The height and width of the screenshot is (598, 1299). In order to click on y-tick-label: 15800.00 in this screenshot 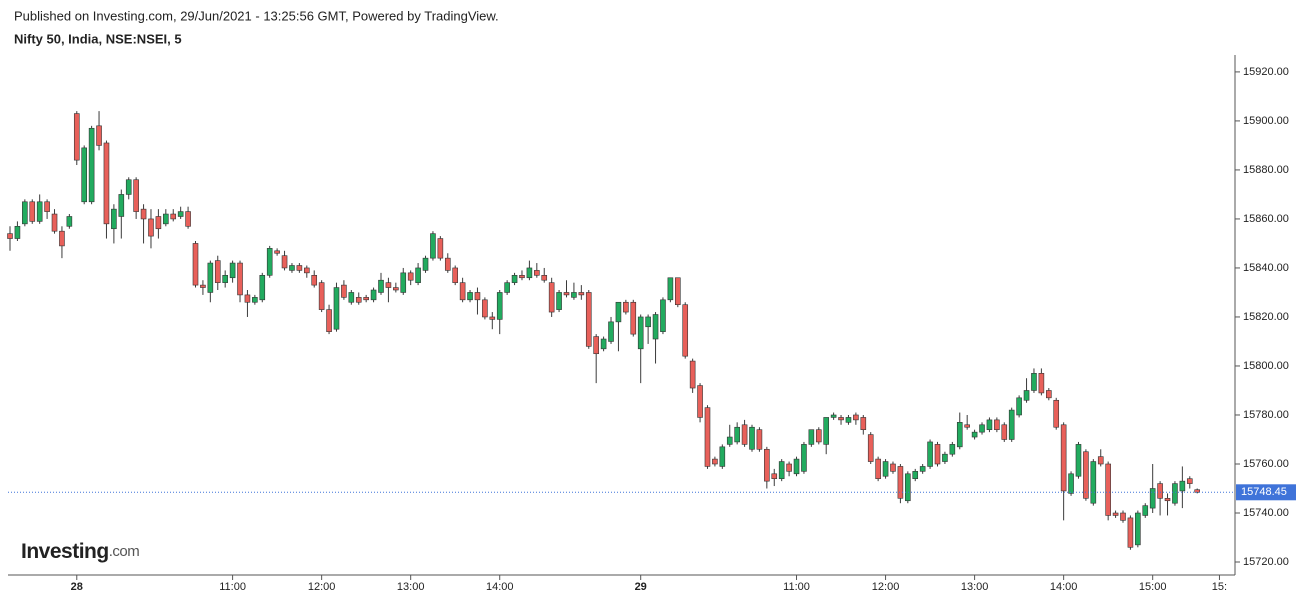, I will do `click(1266, 366)`.